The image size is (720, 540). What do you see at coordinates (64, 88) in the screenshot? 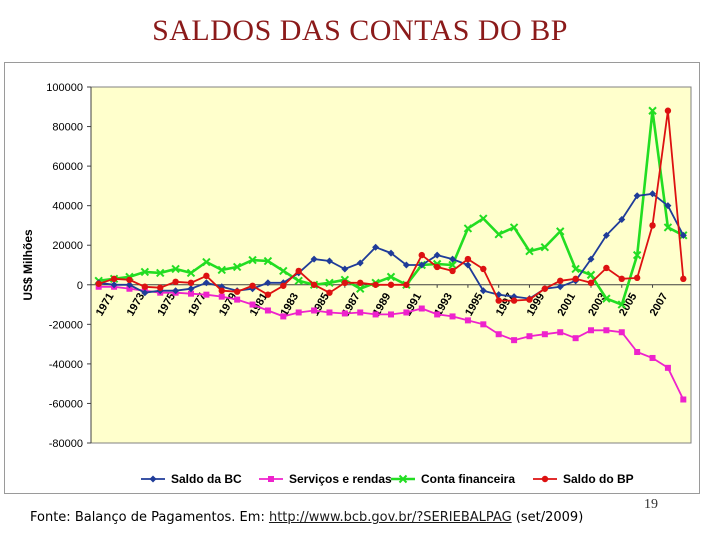
I see `y-tick-label: 100000` at bounding box center [64, 88].